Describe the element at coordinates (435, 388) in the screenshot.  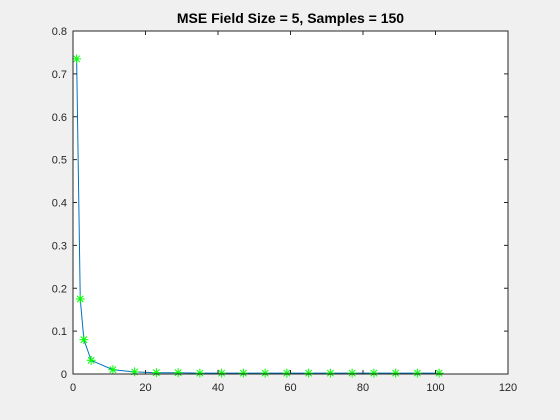
I see `x-tick-label: 100` at that location.